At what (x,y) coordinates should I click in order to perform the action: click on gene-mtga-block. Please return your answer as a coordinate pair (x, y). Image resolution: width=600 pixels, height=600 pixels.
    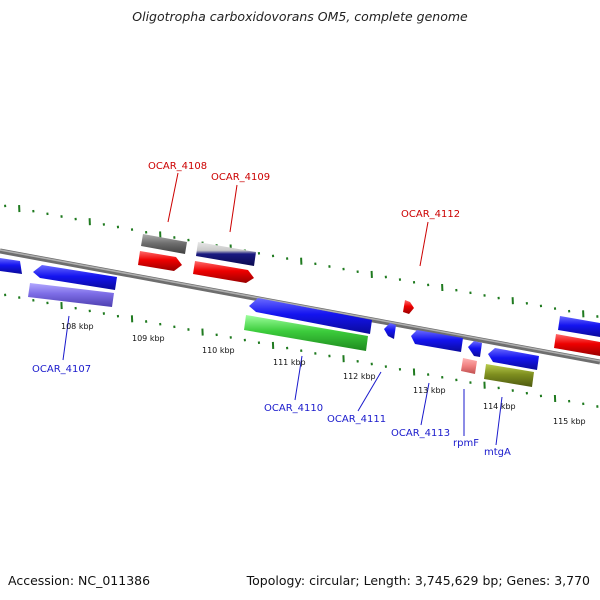
    Looking at the image, I should click on (511, 367).